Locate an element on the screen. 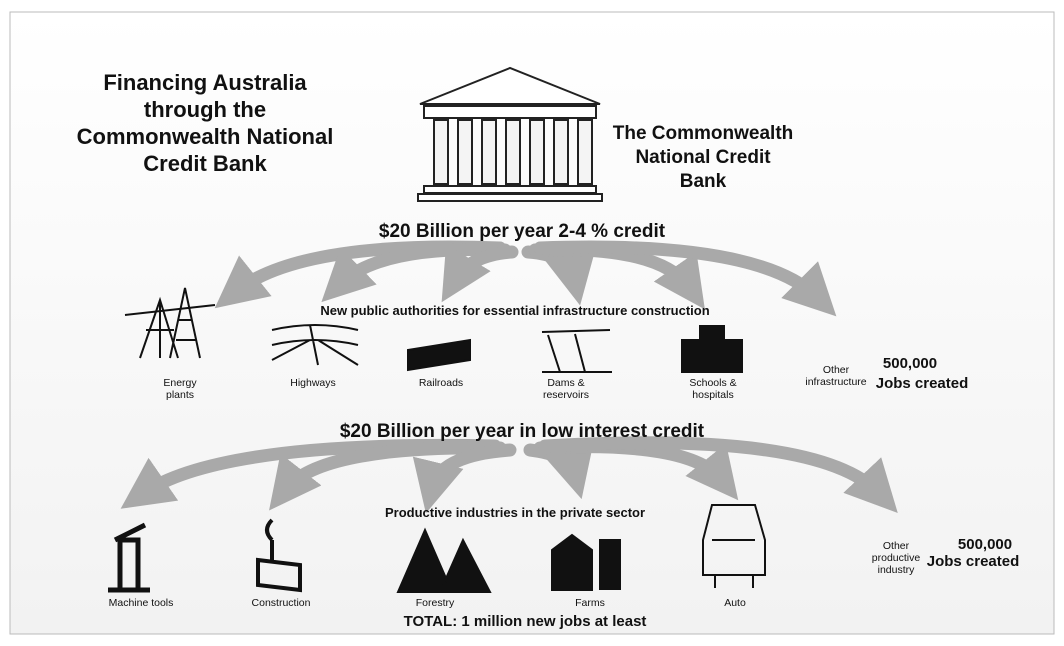  bank-label: Bank is located at coordinates (703, 181).